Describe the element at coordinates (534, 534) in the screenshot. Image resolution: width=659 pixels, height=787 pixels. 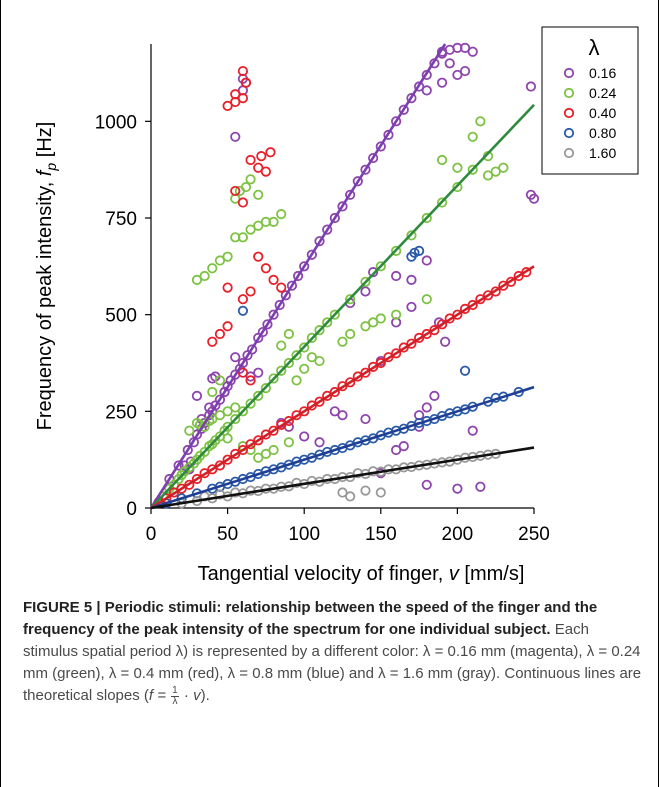
I see `x-tick-label: 250` at that location.